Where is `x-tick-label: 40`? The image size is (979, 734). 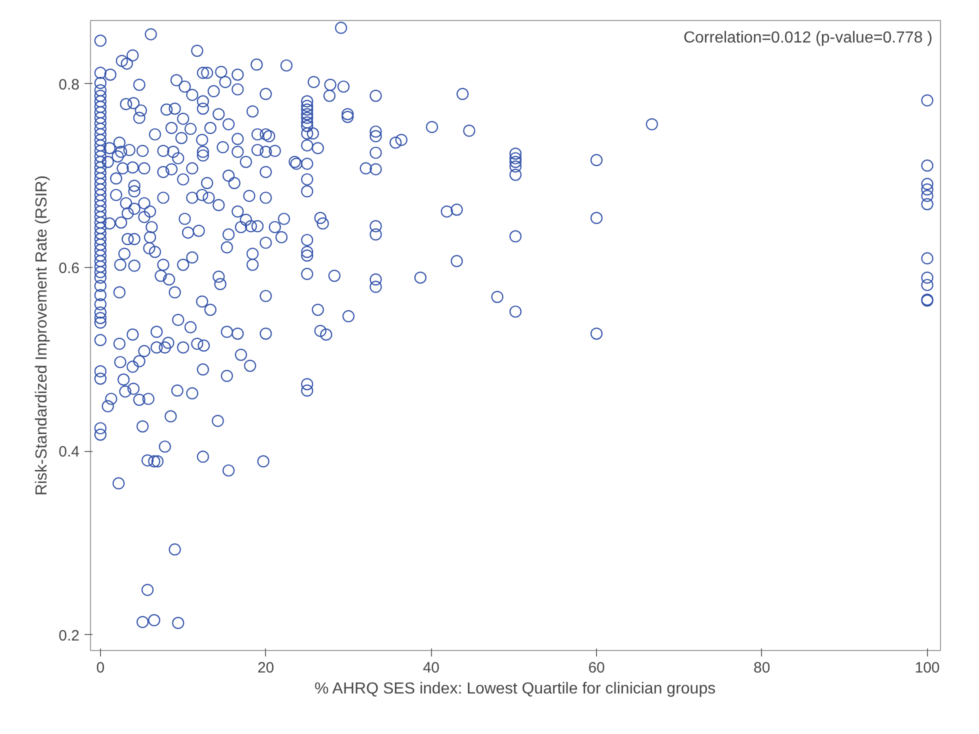
x-tick-label: 40 is located at coordinates (431, 668).